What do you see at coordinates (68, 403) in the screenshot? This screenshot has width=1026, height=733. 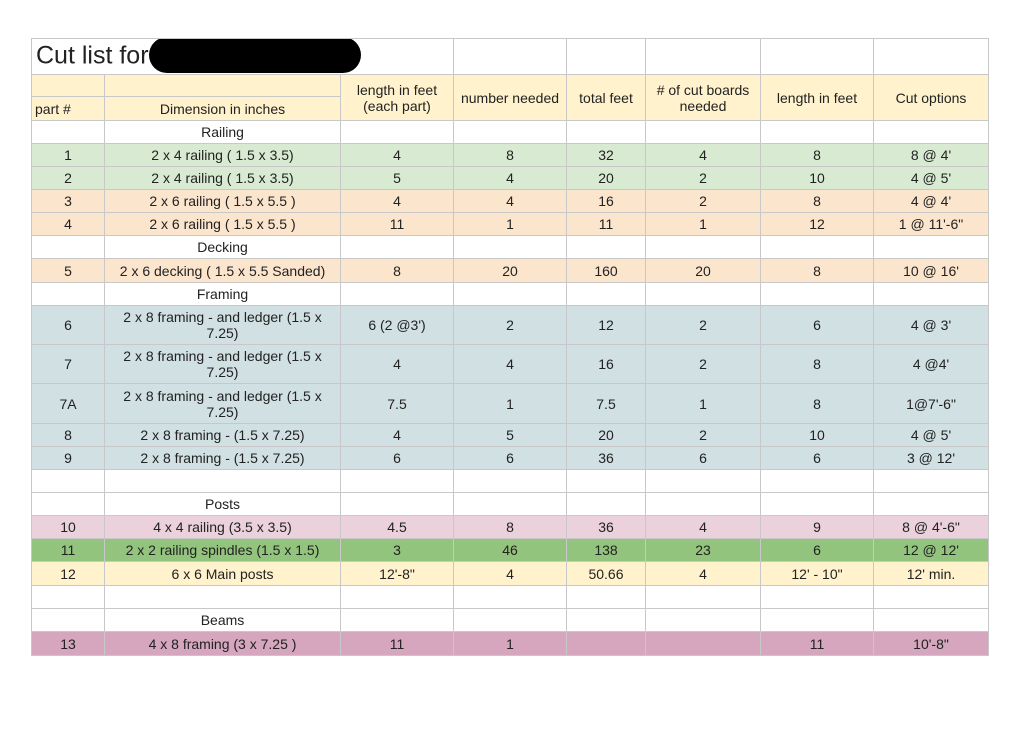 I see `table-cell: 7A` at bounding box center [68, 403].